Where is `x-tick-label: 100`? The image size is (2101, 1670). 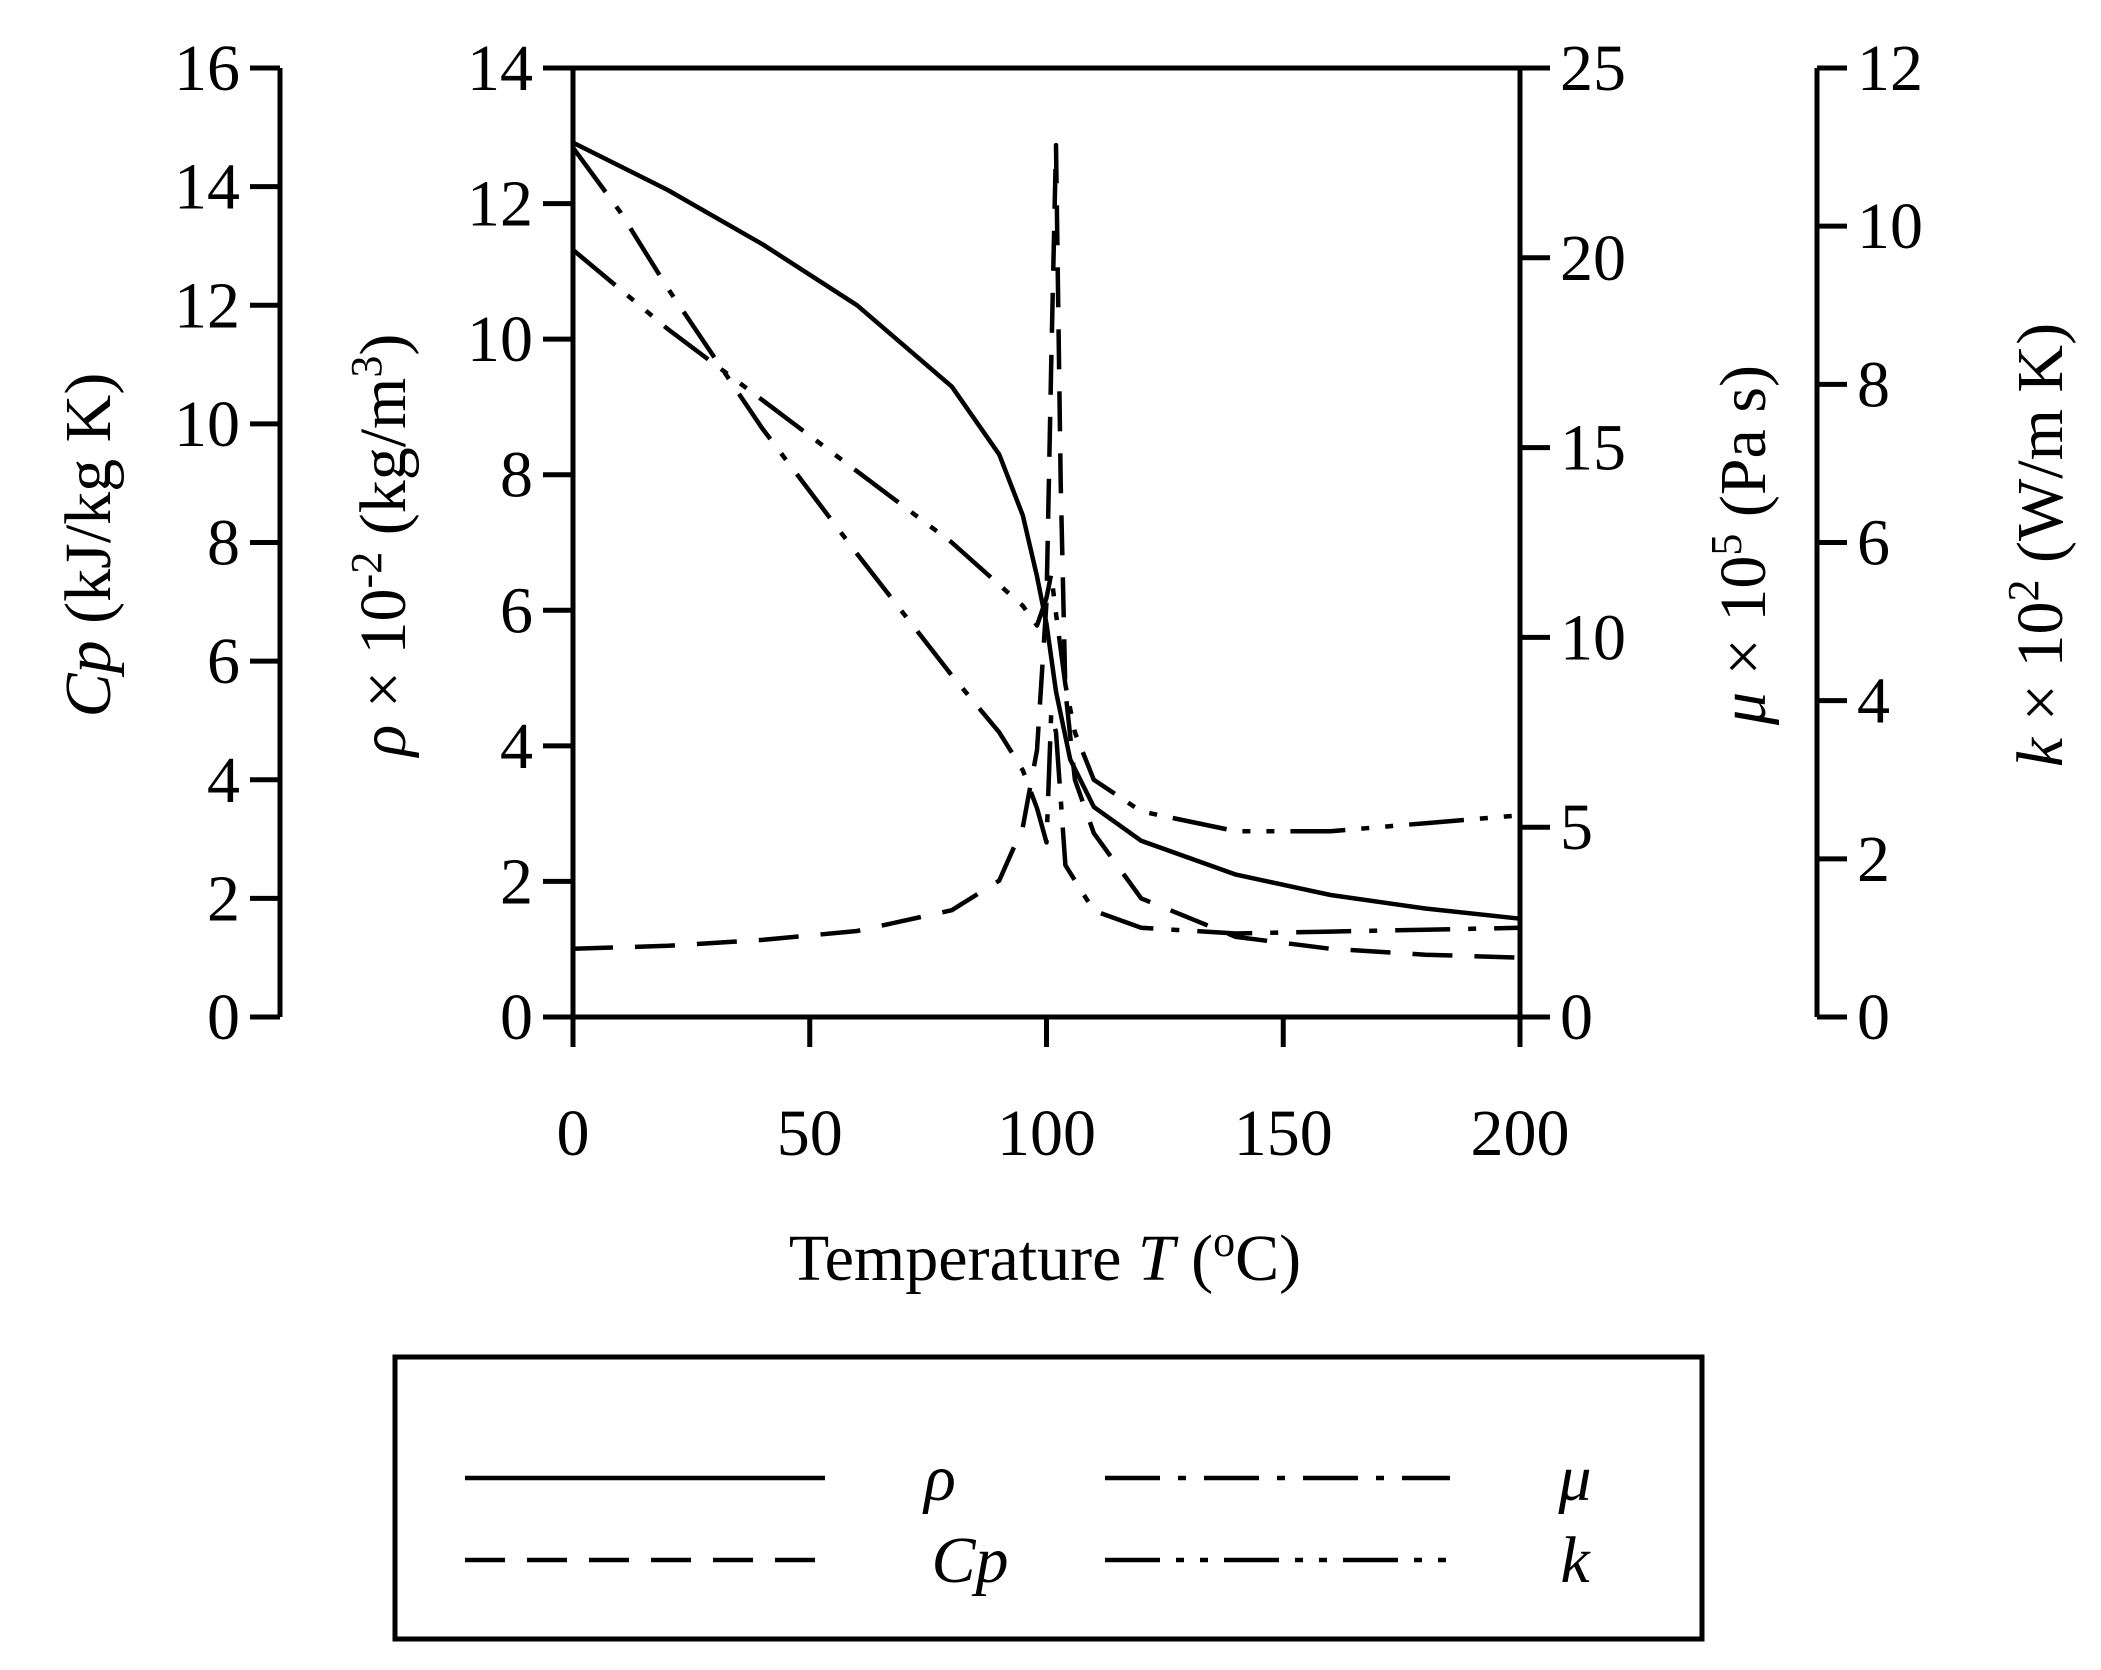 x-tick-label: 100 is located at coordinates (1046, 1133).